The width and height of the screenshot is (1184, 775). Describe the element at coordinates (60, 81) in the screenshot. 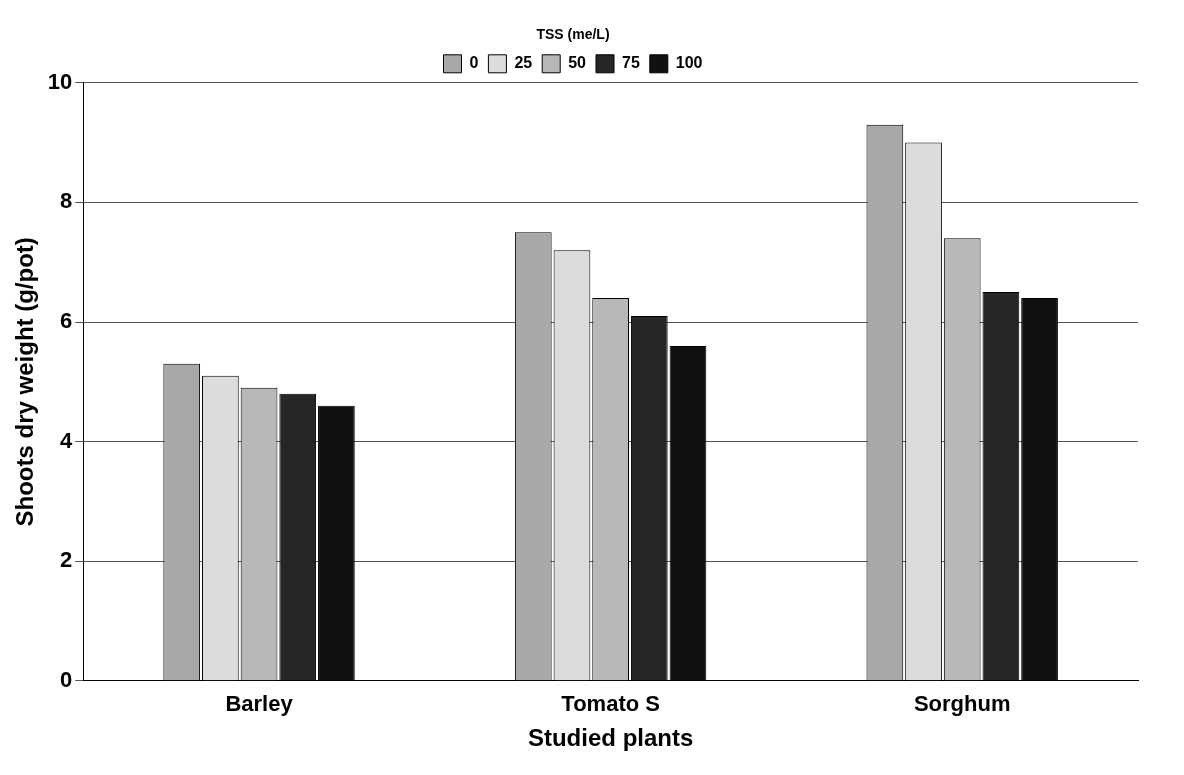

I see `y-tick-label: 10` at that location.